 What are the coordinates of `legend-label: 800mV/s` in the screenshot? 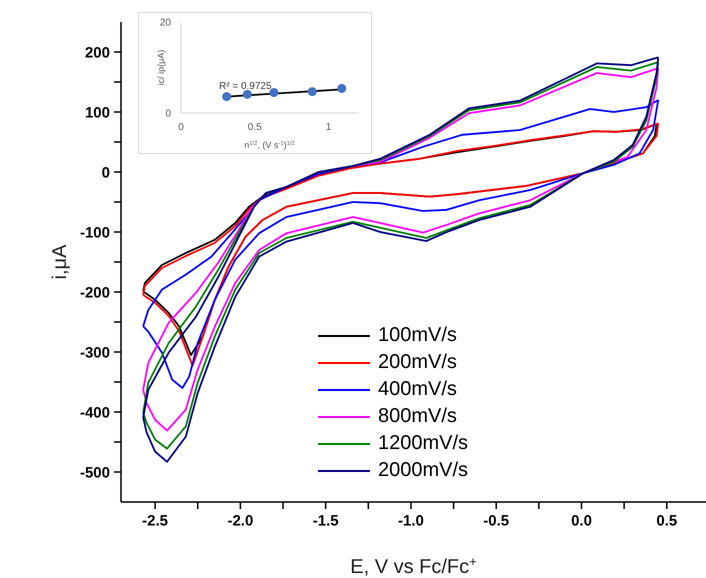 It's located at (417, 416).